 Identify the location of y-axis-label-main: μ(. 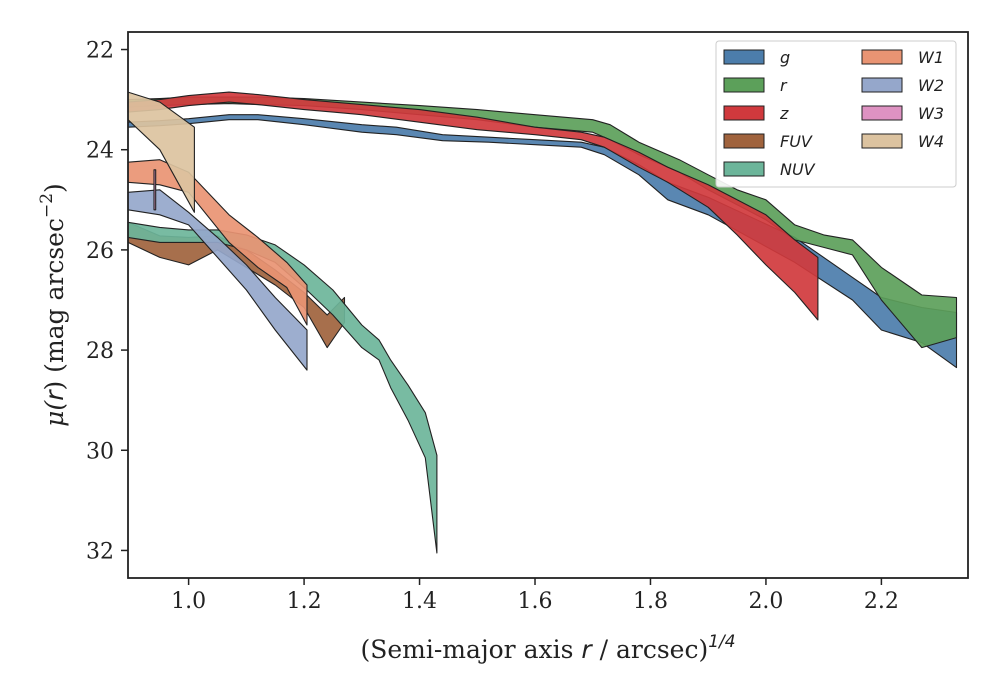
(54, 413).